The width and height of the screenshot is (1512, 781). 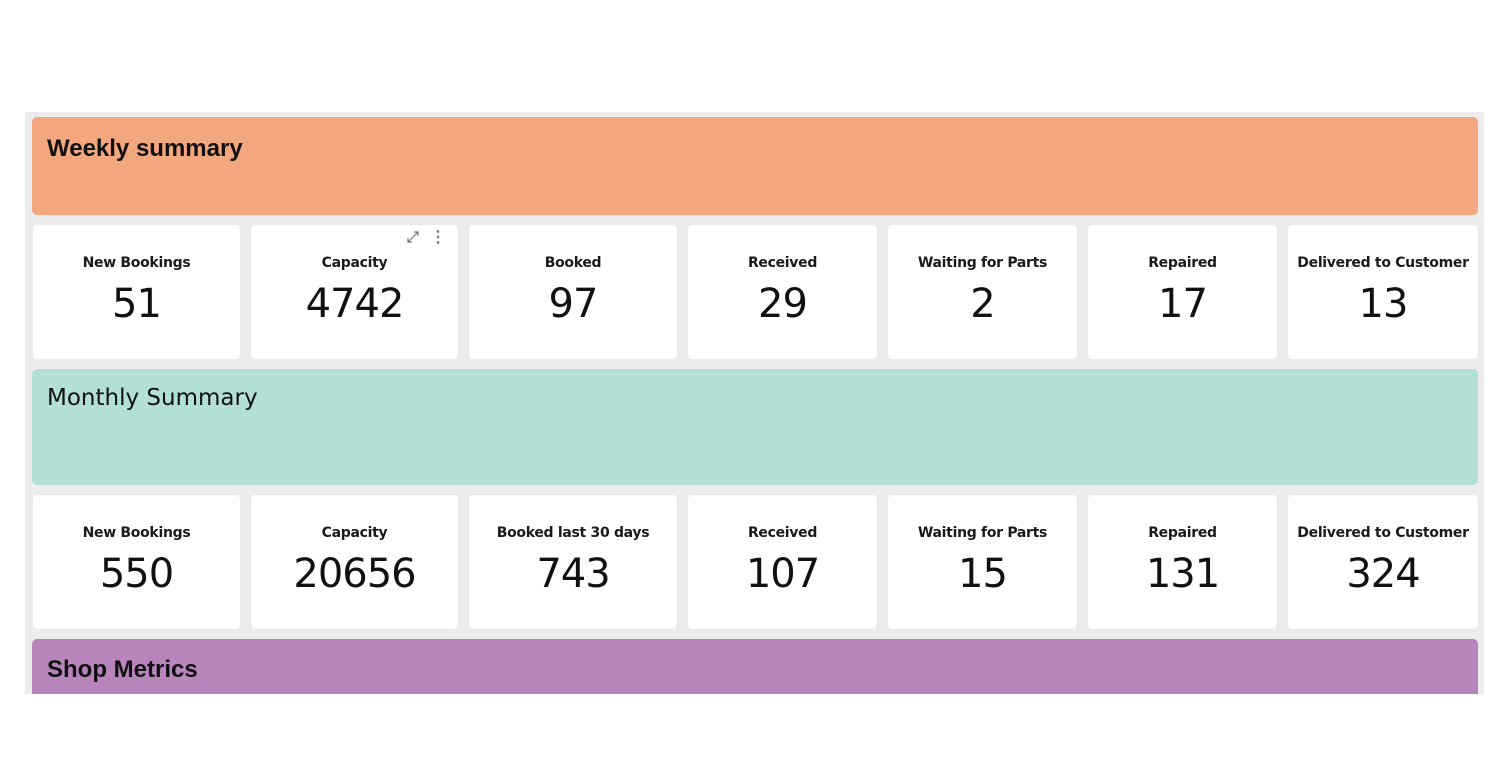 What do you see at coordinates (438, 237) in the screenshot?
I see `more-vertical-icon: ⋮` at bounding box center [438, 237].